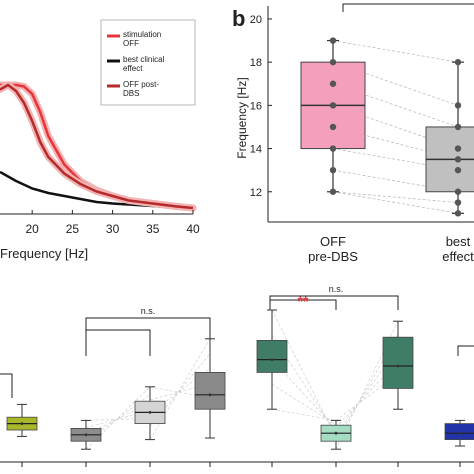 The image size is (474, 474). What do you see at coordinates (118, 342) in the screenshot?
I see `bracket-group-1-inner` at bounding box center [118, 342].